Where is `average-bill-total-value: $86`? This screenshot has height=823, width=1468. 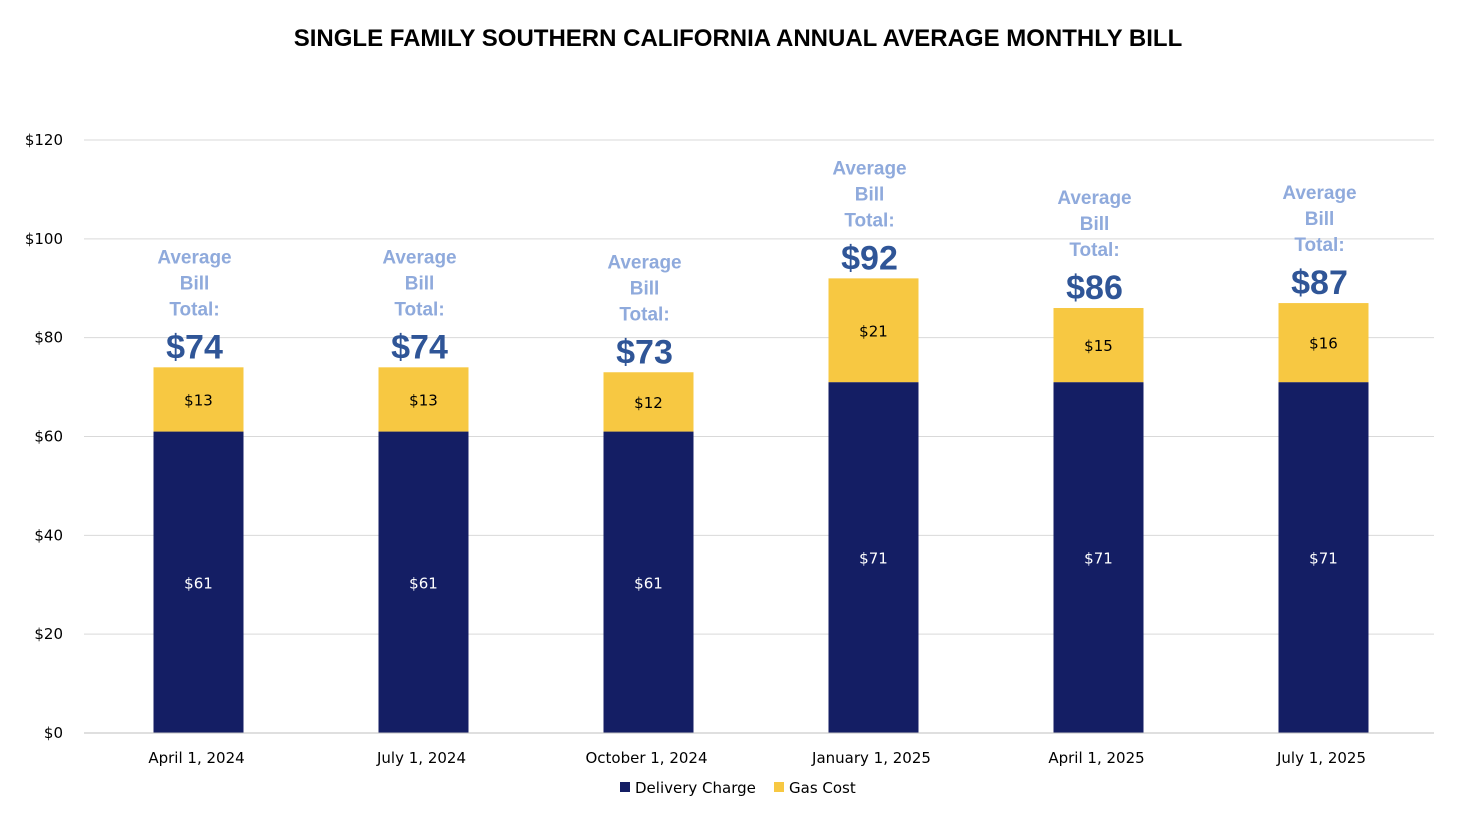
average-bill-total-value: $86 is located at coordinates (1094, 288).